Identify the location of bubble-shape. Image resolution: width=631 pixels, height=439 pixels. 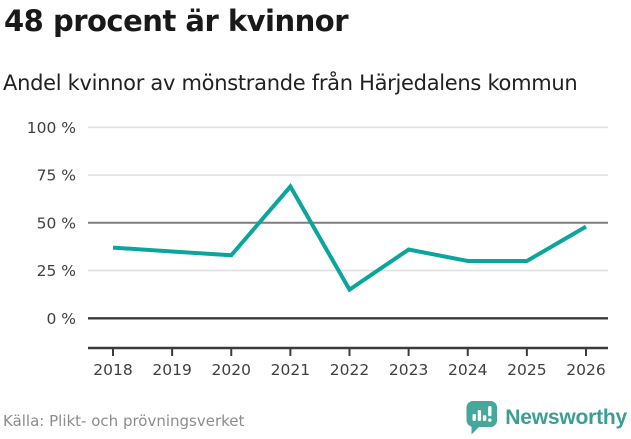
(482, 418).